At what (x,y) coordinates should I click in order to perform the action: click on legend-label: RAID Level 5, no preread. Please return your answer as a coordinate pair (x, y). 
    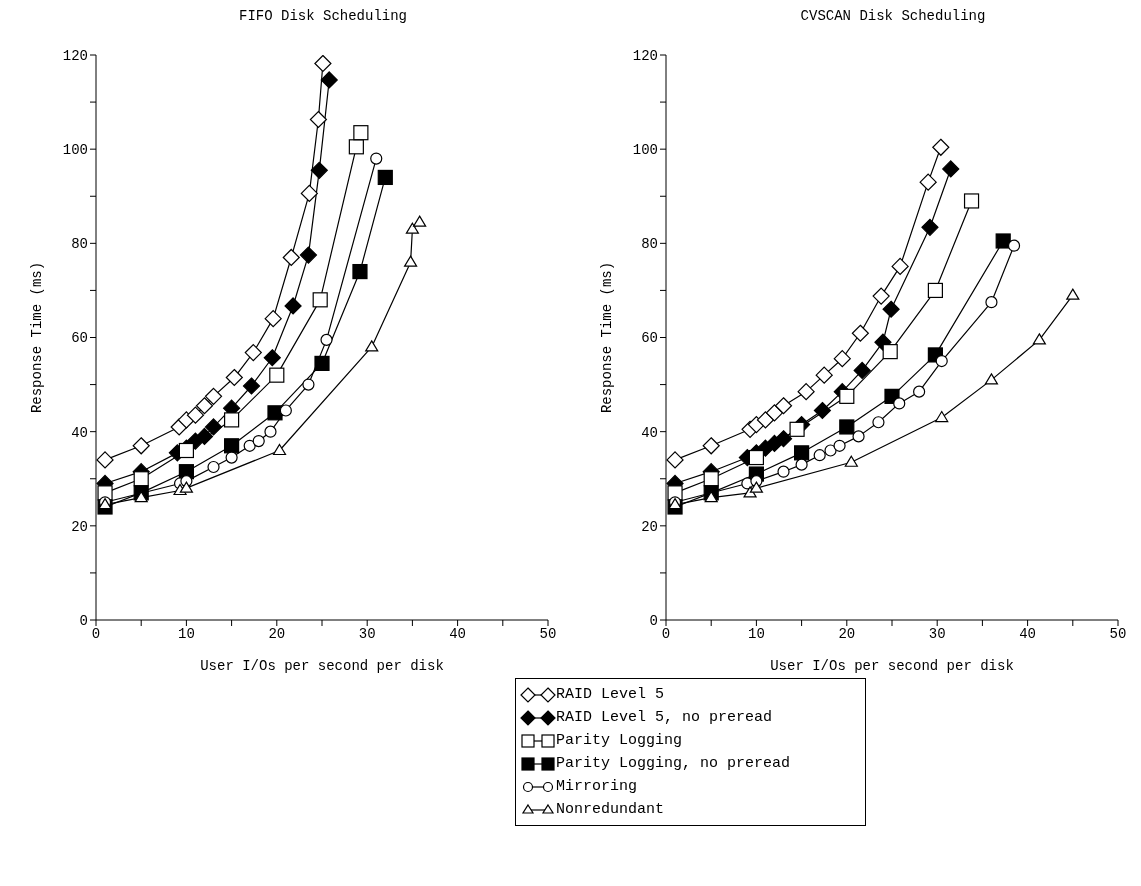
    Looking at the image, I should click on (664, 717).